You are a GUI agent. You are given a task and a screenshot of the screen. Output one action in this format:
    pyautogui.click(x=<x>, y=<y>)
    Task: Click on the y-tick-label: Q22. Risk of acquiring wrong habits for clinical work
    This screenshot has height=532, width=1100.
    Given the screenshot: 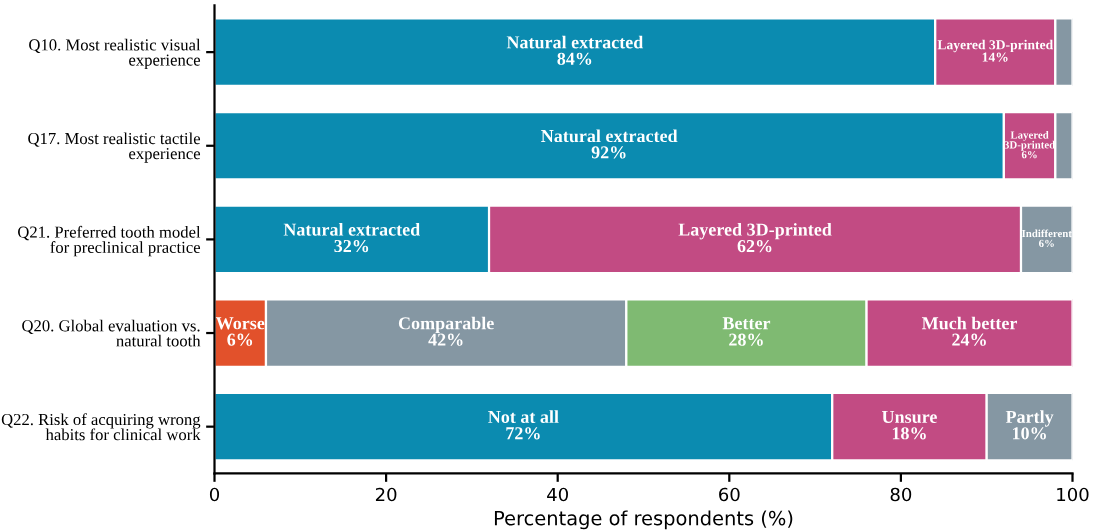 What is the action you would take?
    pyautogui.click(x=101, y=427)
    